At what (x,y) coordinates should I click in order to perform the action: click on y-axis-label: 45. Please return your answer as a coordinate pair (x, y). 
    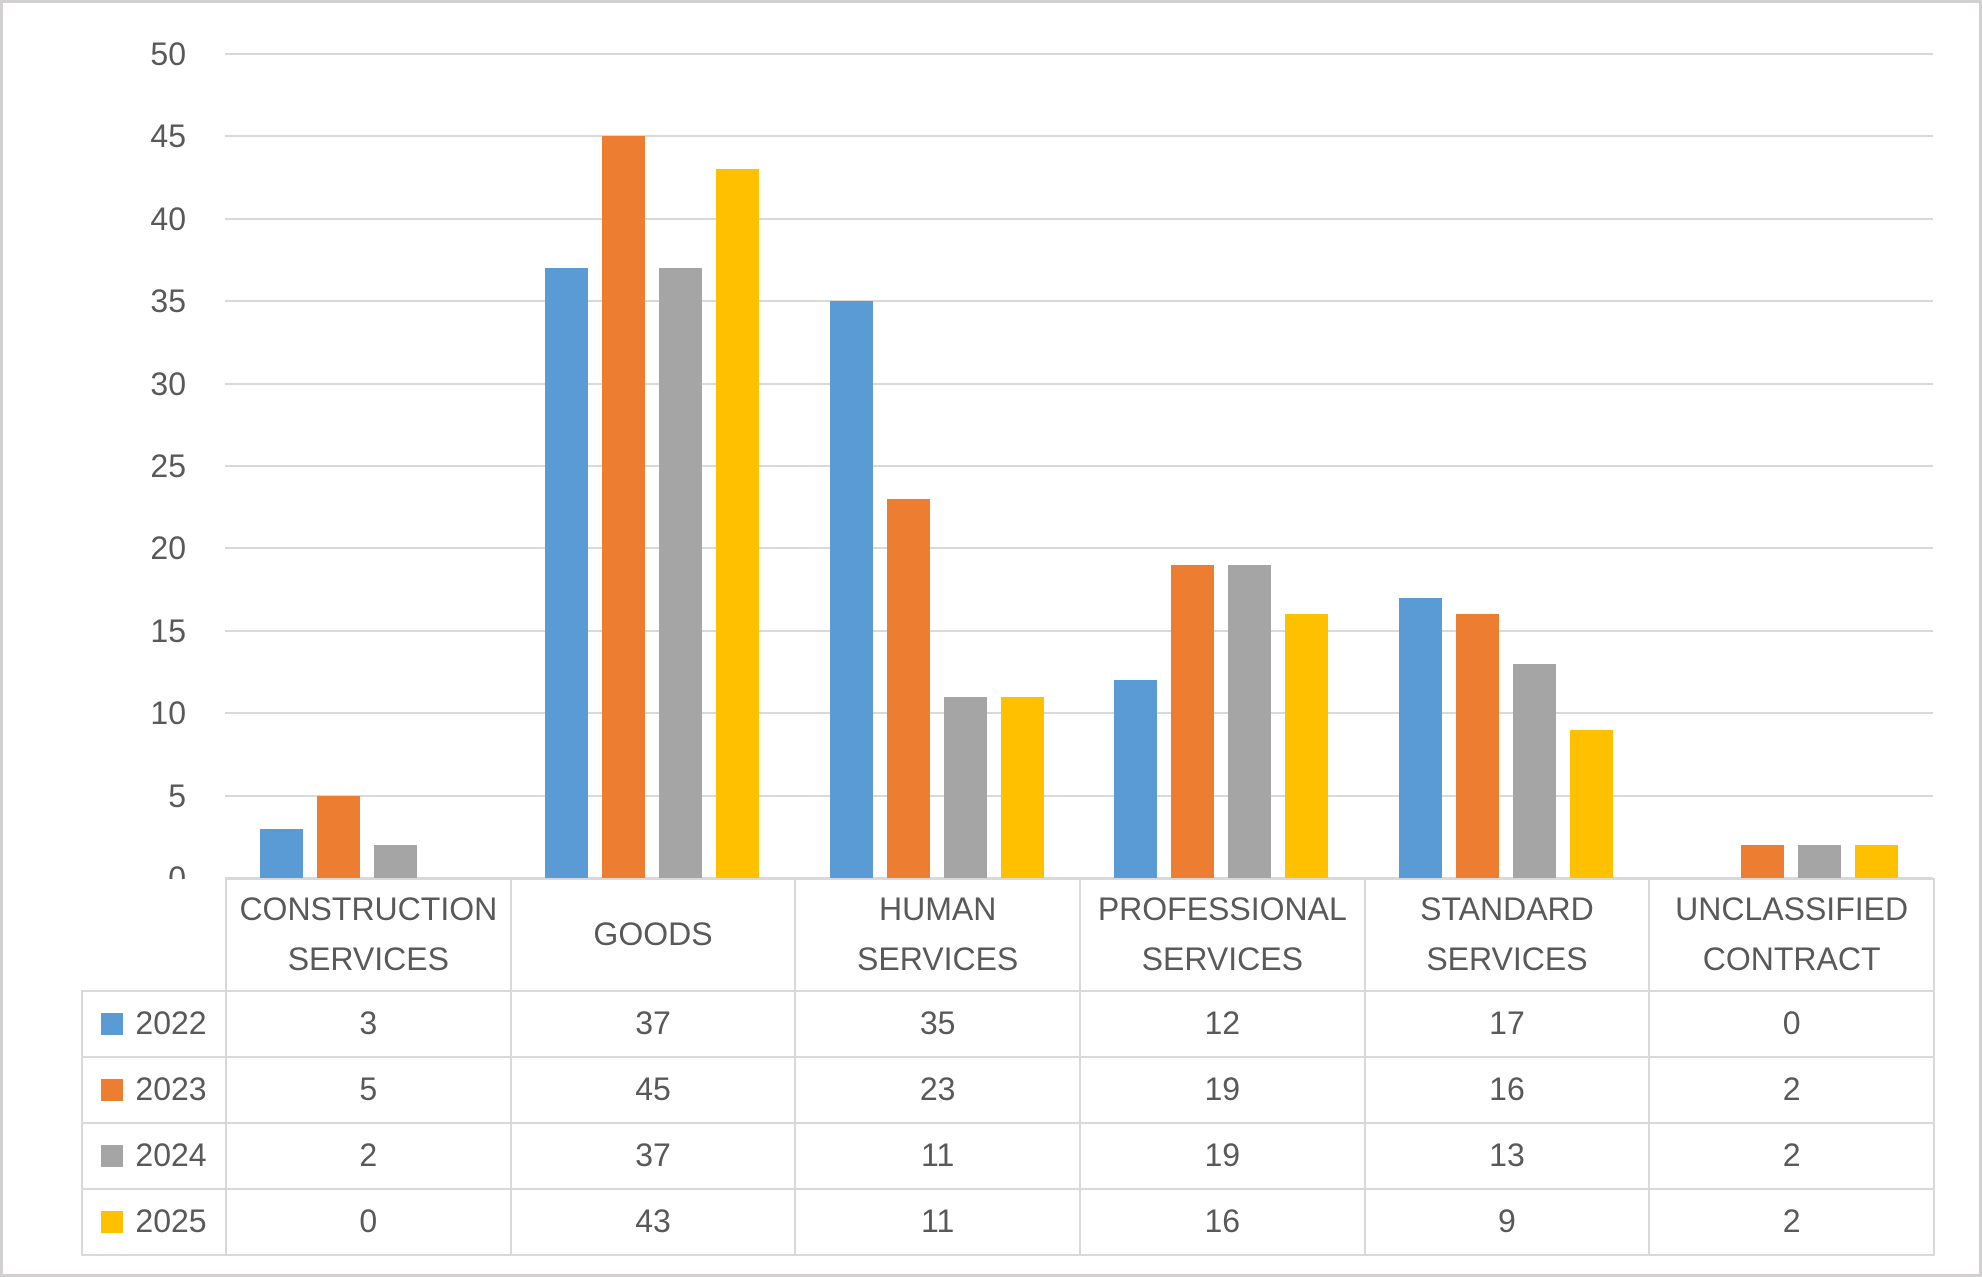
    Looking at the image, I should click on (168, 136).